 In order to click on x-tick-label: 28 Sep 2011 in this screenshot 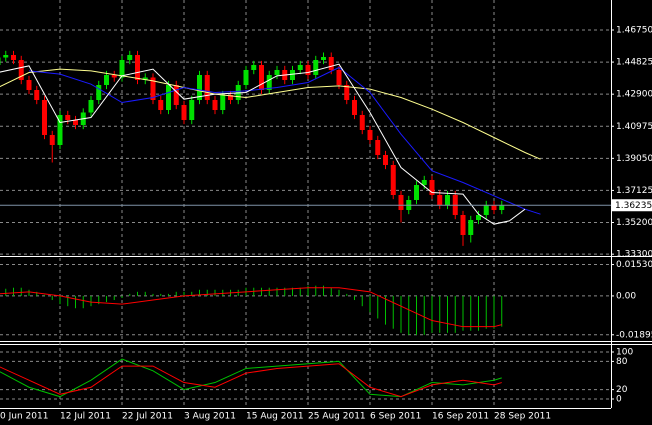, I will do `click(522, 417)`.